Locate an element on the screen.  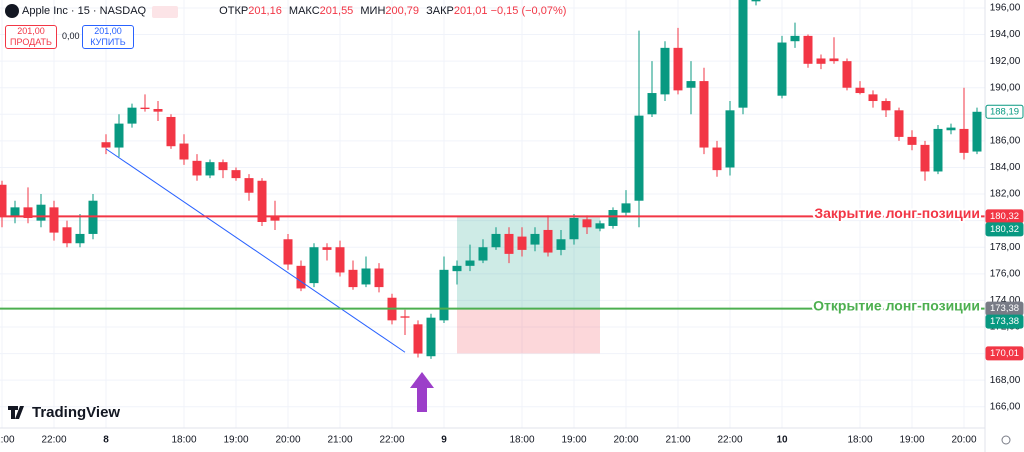
sell-button: 201,00 ПРОДАТЬ is located at coordinates (31, 37).